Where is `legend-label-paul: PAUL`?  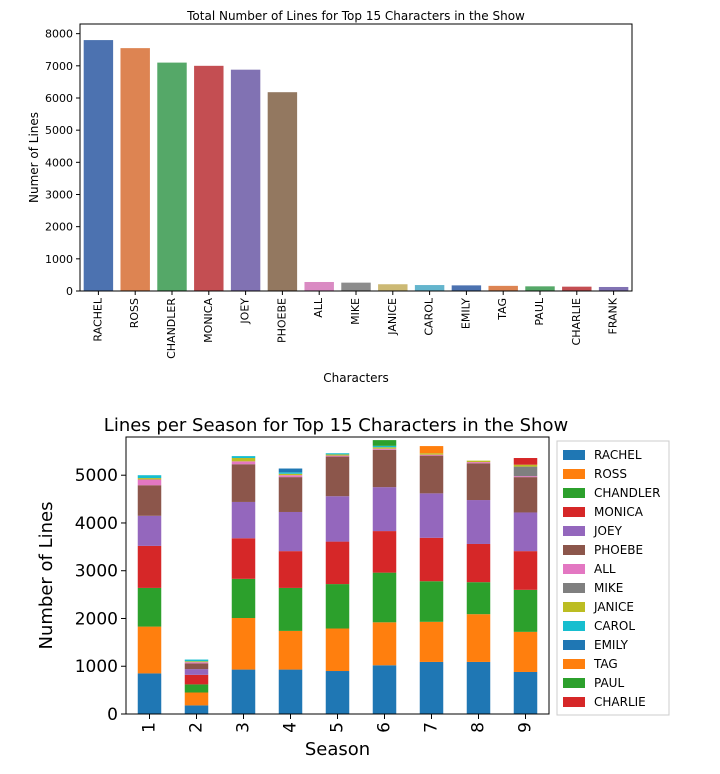 legend-label-paul: PAUL is located at coordinates (609, 683).